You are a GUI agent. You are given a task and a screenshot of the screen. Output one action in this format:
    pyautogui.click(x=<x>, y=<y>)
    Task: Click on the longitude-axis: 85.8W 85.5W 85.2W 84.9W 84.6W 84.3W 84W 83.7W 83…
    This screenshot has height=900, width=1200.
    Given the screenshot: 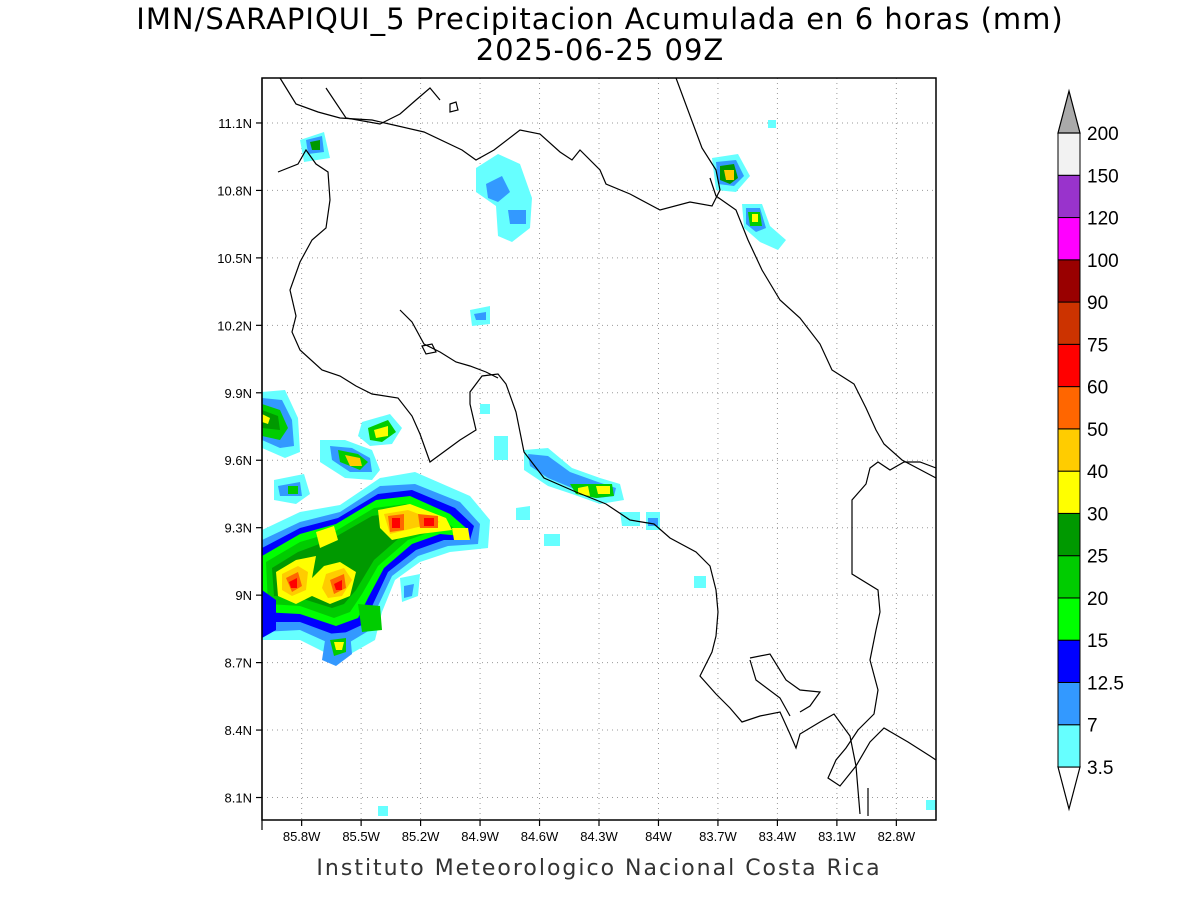 What is the action you would take?
    pyautogui.click(x=599, y=832)
    